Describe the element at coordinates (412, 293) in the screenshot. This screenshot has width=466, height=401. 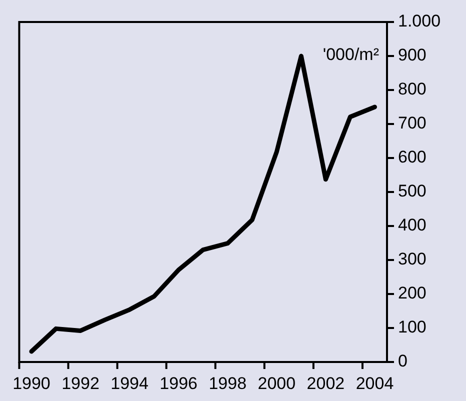
I see `y-tick-label: 200` at that location.